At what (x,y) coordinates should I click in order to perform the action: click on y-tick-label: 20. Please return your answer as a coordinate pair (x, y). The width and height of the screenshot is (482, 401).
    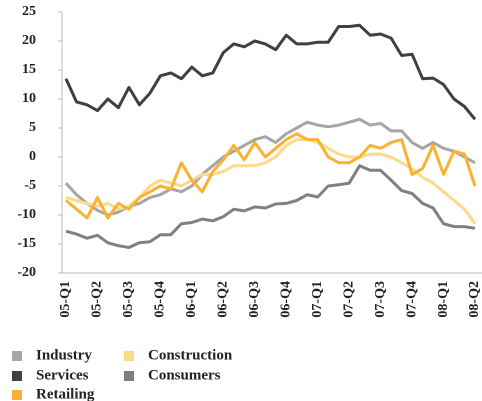
    Looking at the image, I should click on (29, 40).